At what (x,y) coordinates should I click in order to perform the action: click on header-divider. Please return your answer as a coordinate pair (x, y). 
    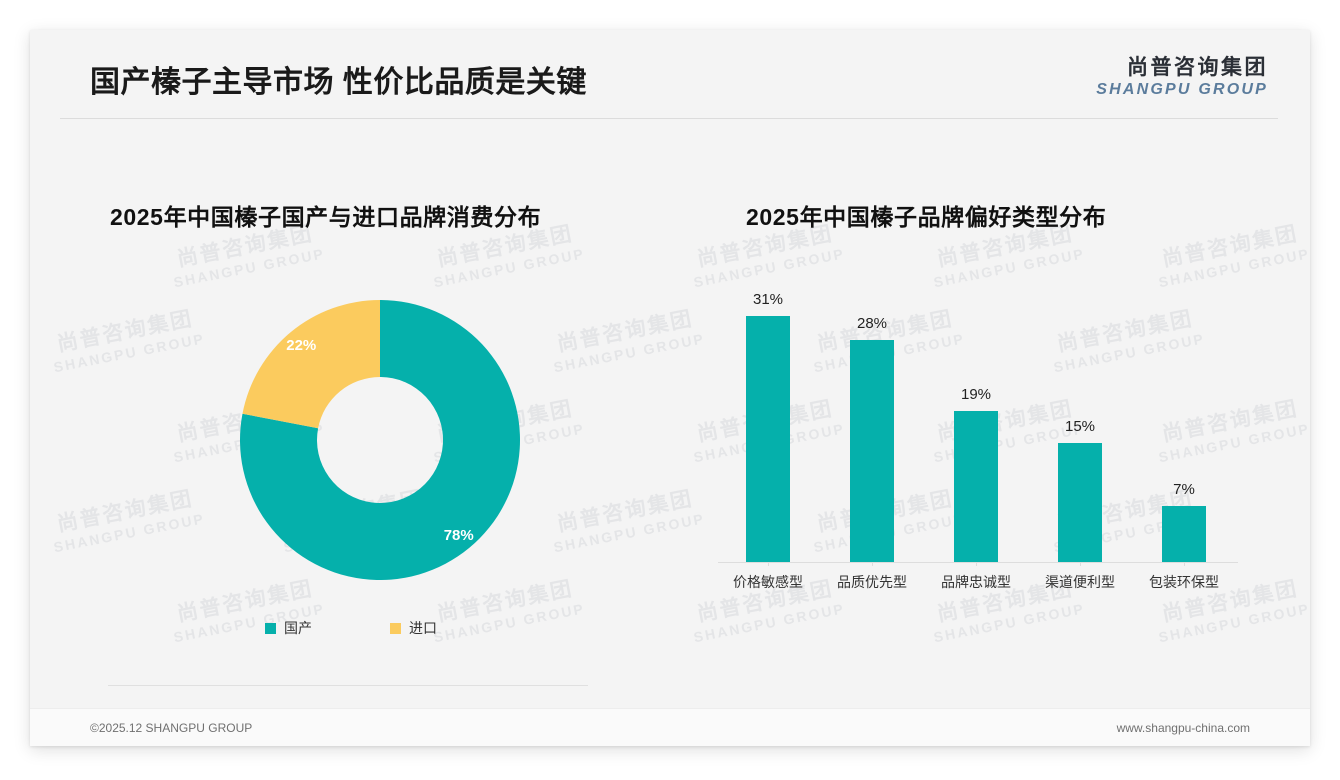
    Looking at the image, I should click on (669, 118).